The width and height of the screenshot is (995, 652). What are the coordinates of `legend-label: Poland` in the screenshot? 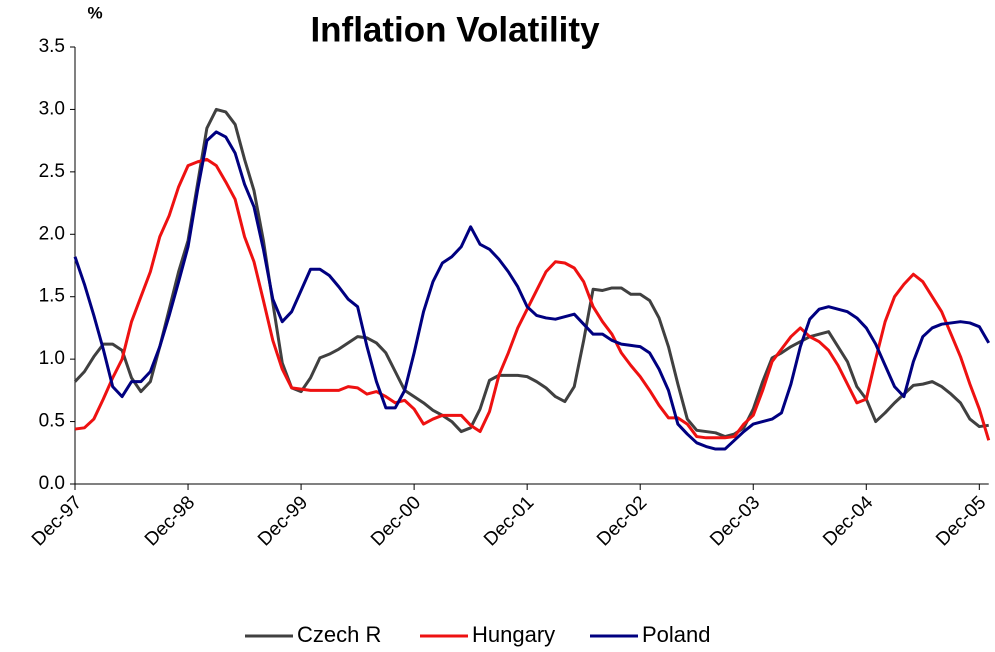 It's located at (676, 634).